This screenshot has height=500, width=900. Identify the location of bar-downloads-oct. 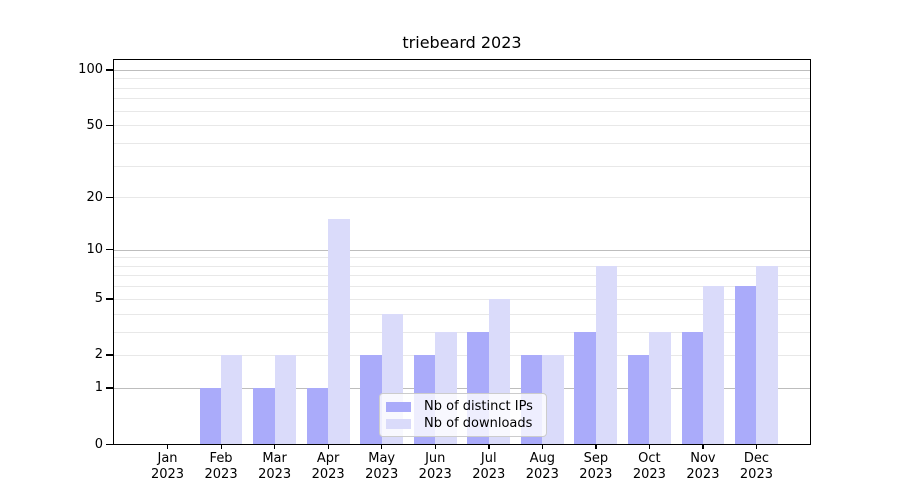
(660, 387).